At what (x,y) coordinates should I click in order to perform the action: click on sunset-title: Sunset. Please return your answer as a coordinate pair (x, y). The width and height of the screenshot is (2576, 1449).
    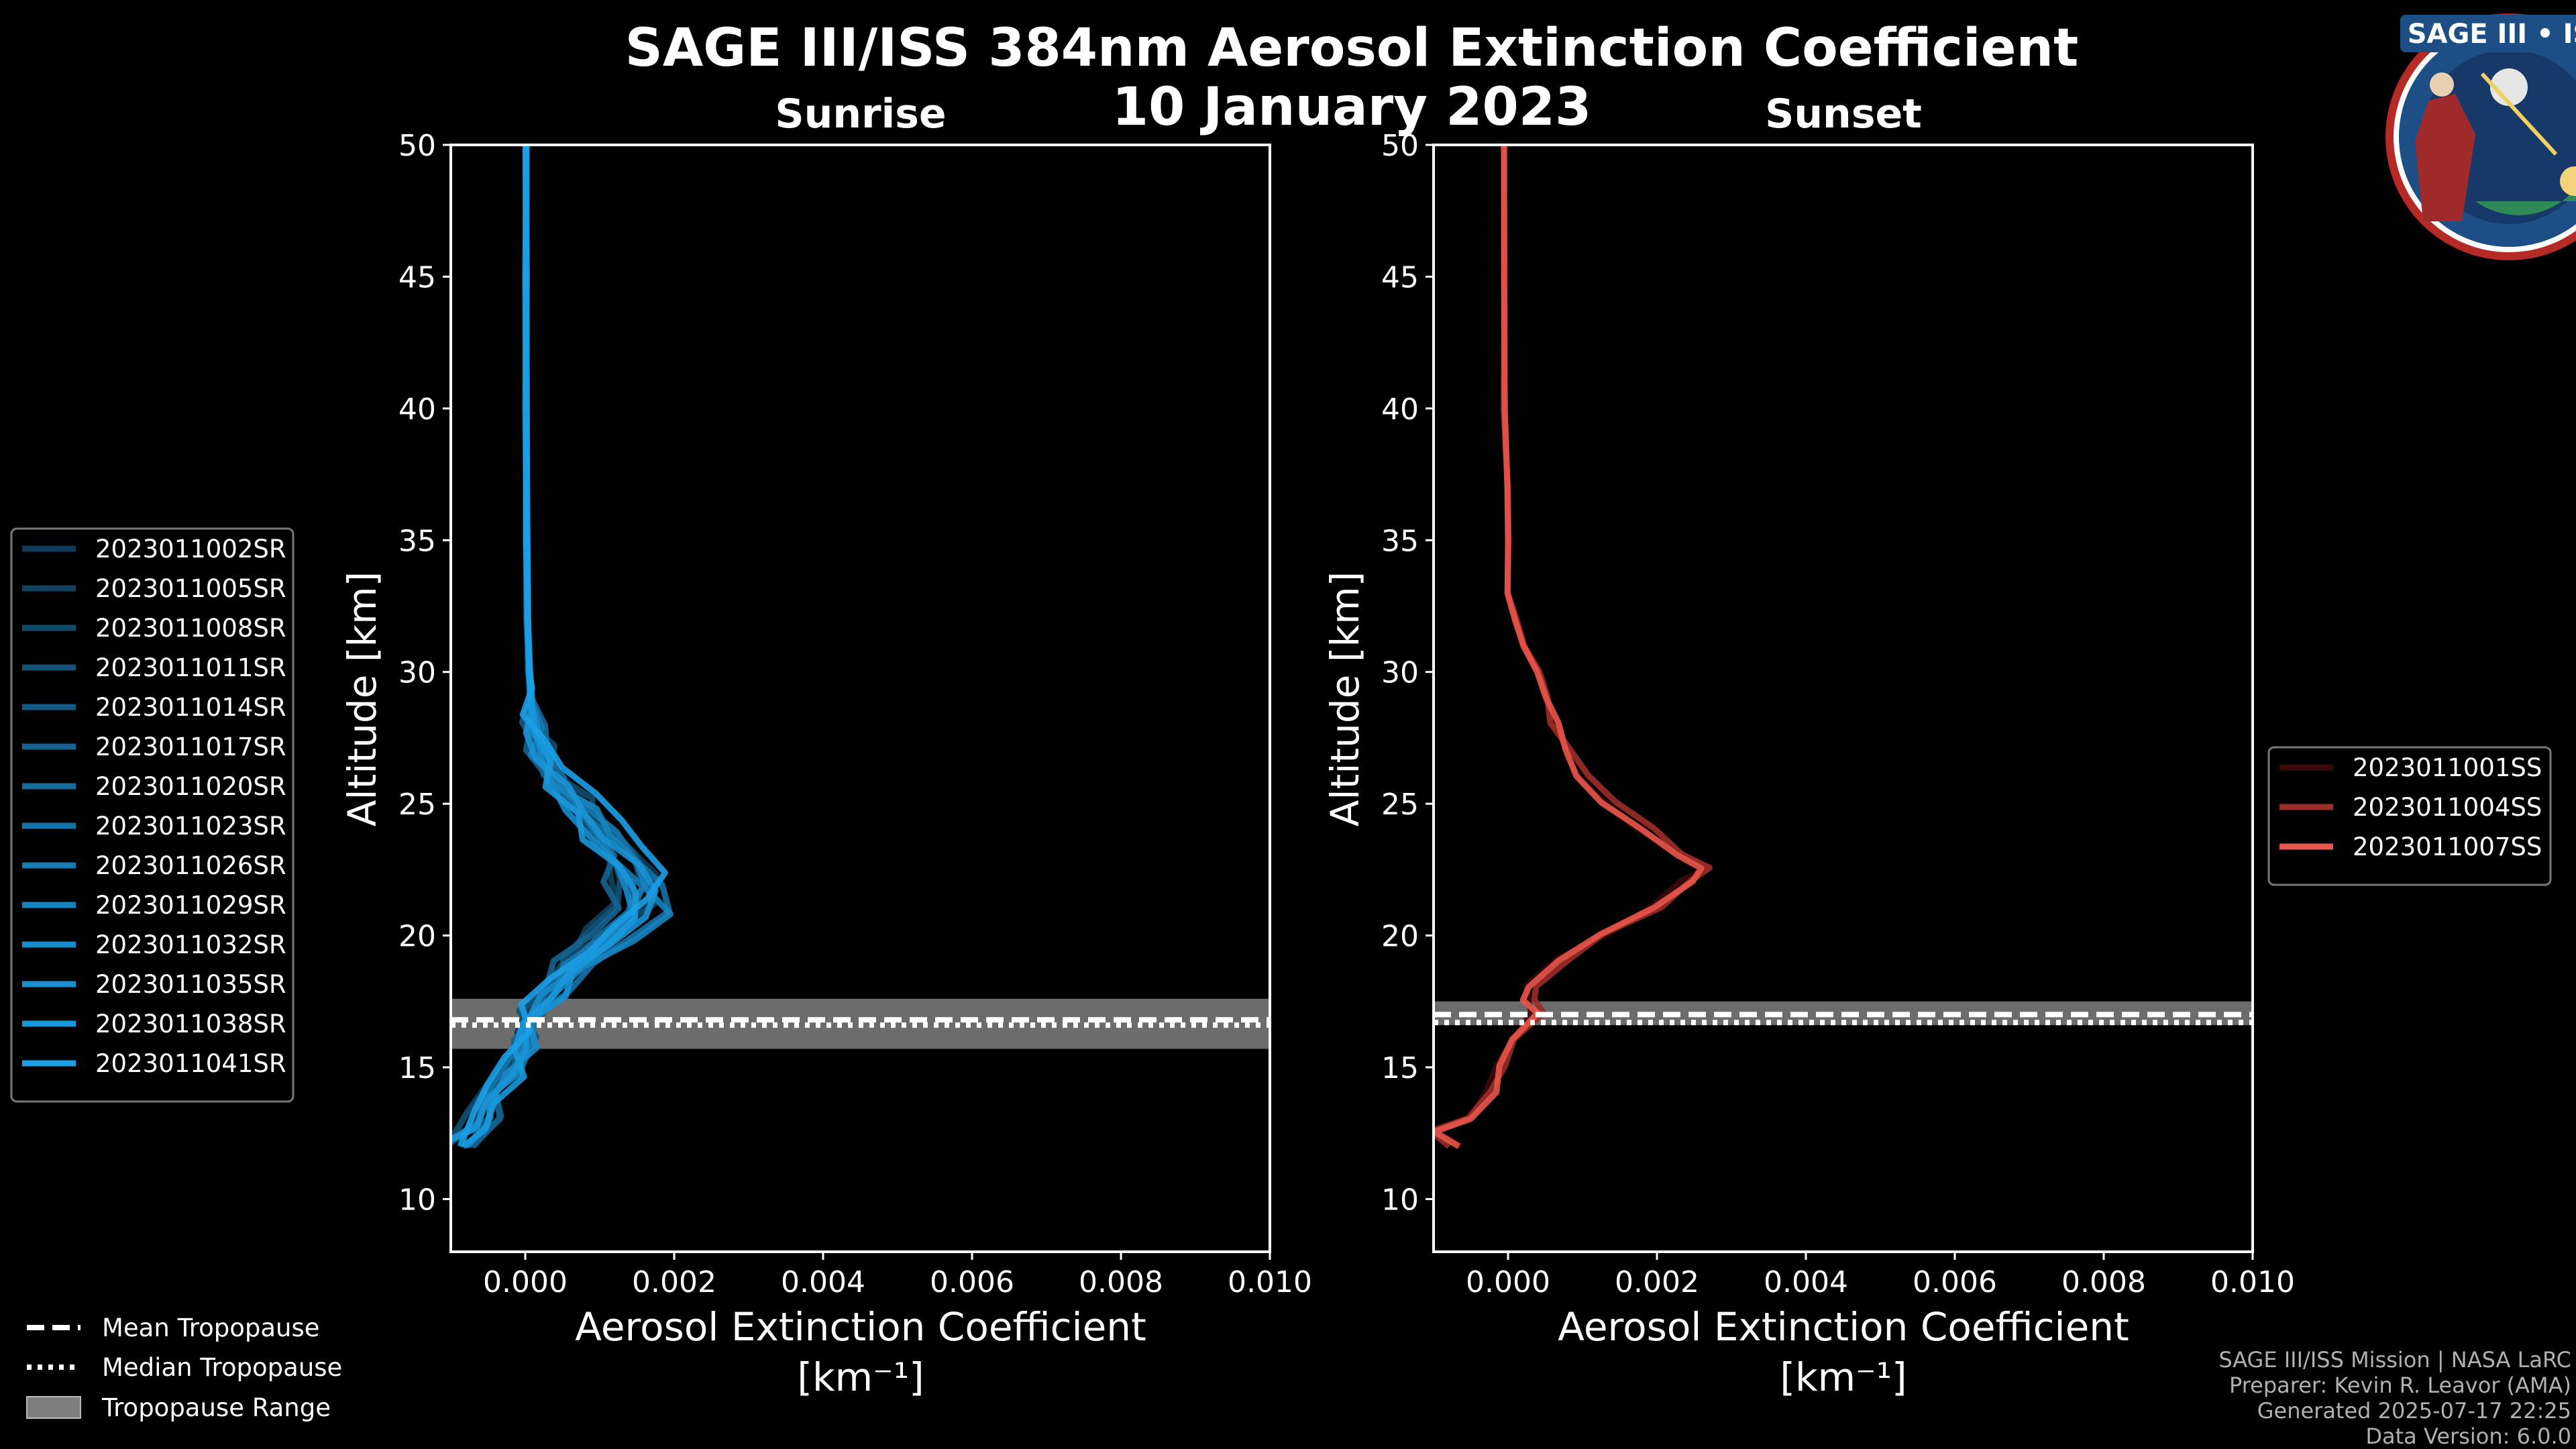
    Looking at the image, I should click on (1843, 114).